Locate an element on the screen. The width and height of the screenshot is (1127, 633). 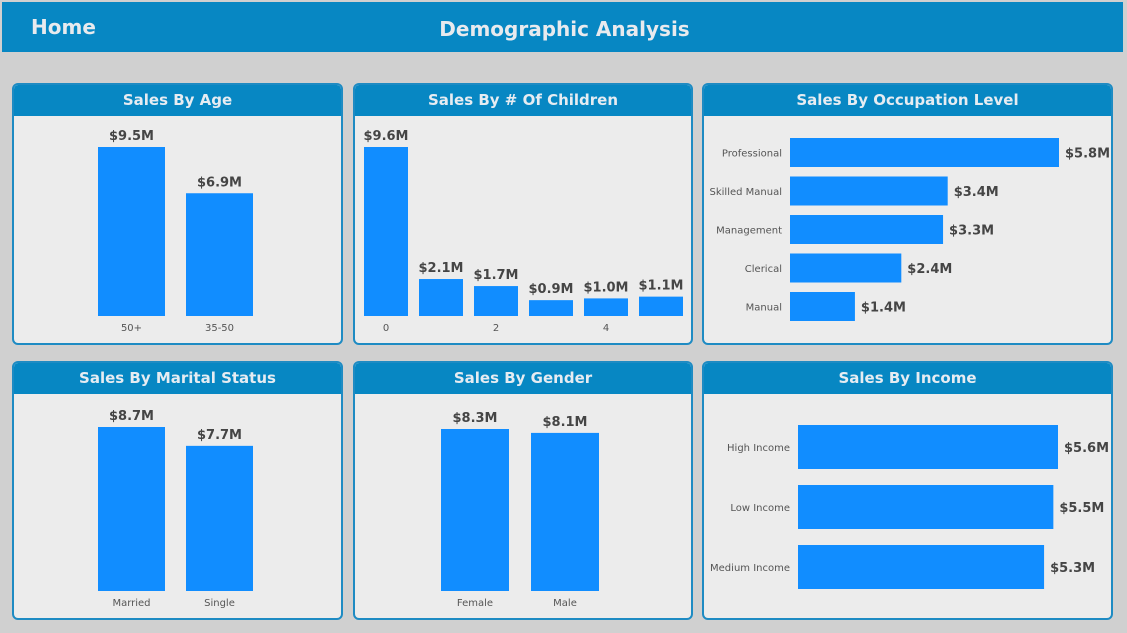
data-label: $1.1M is located at coordinates (660, 286).